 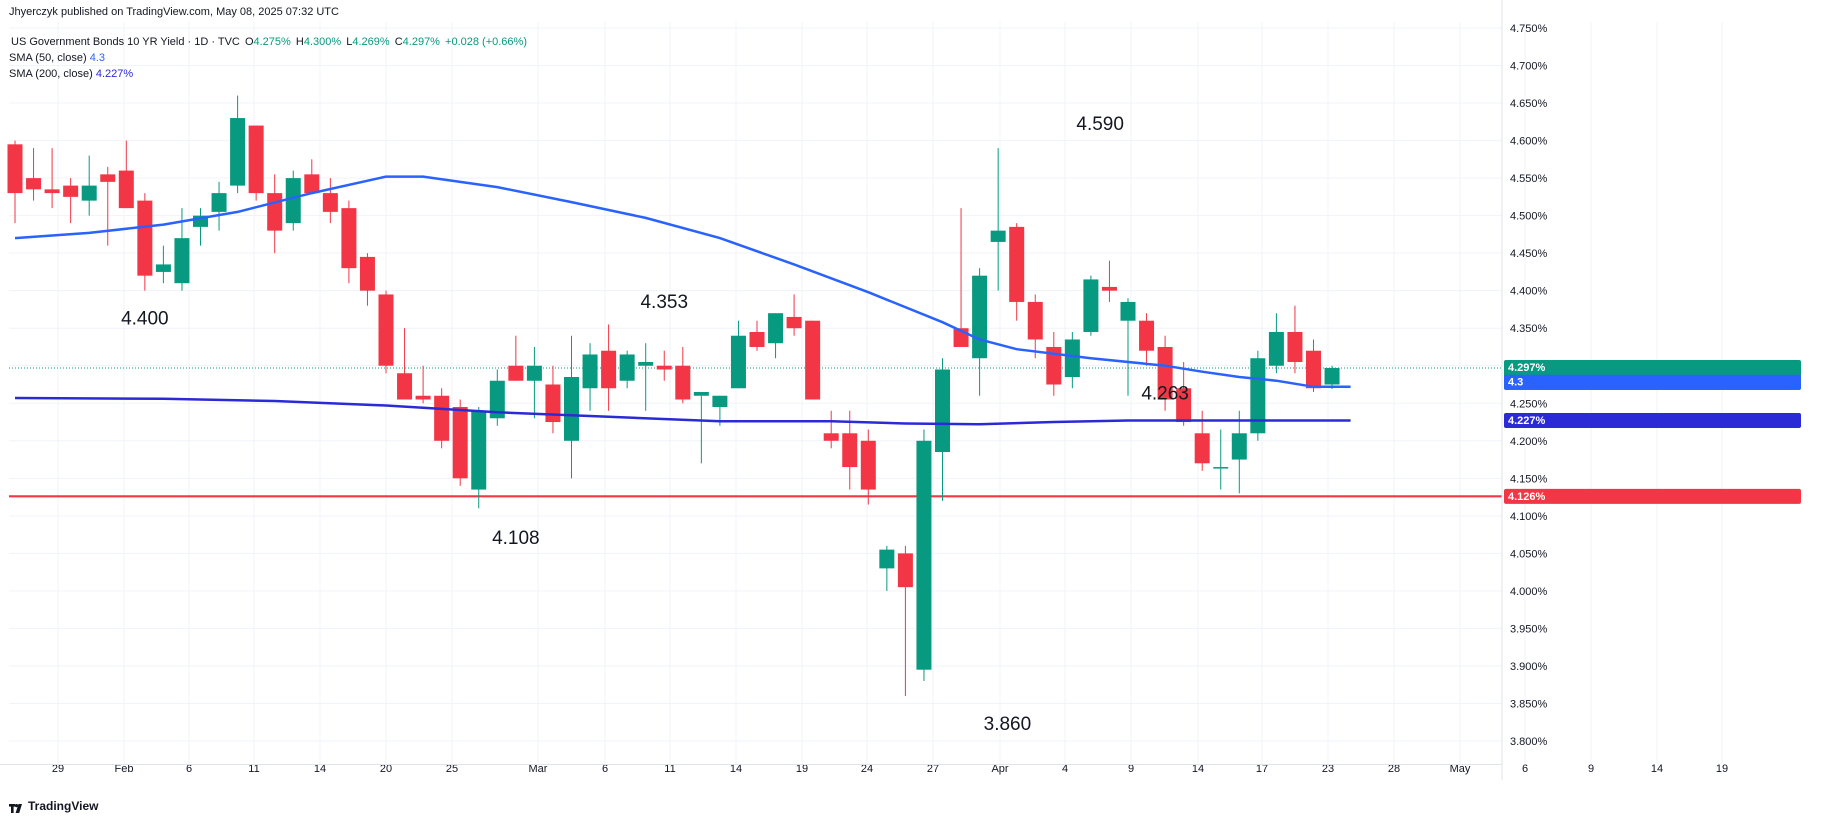 I want to click on annotation-label: 4.400, so click(x=145, y=319).